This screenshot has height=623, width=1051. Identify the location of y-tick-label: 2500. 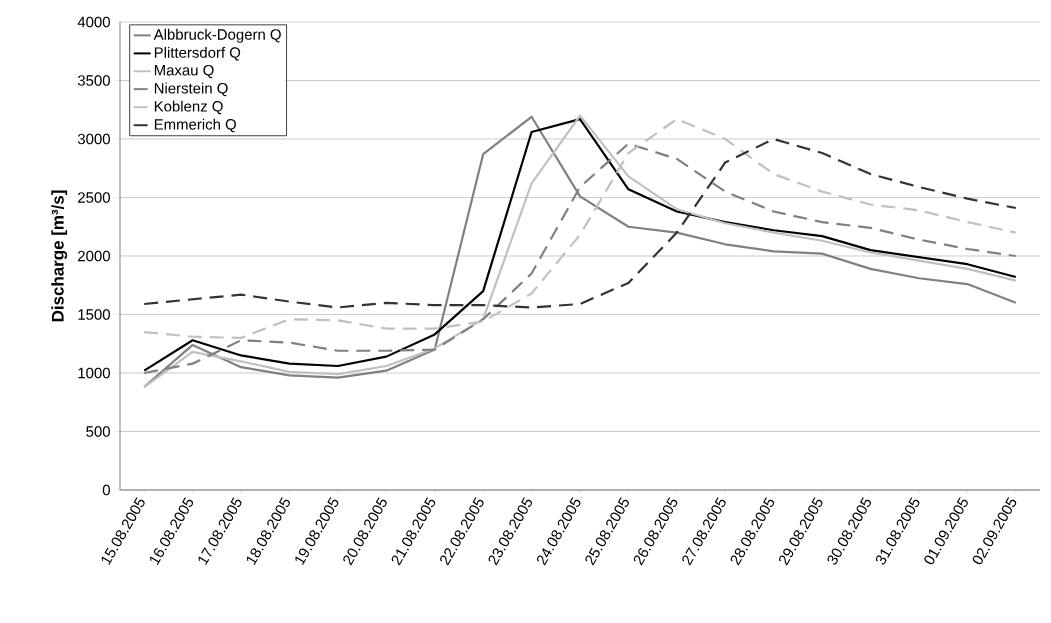
(94, 197).